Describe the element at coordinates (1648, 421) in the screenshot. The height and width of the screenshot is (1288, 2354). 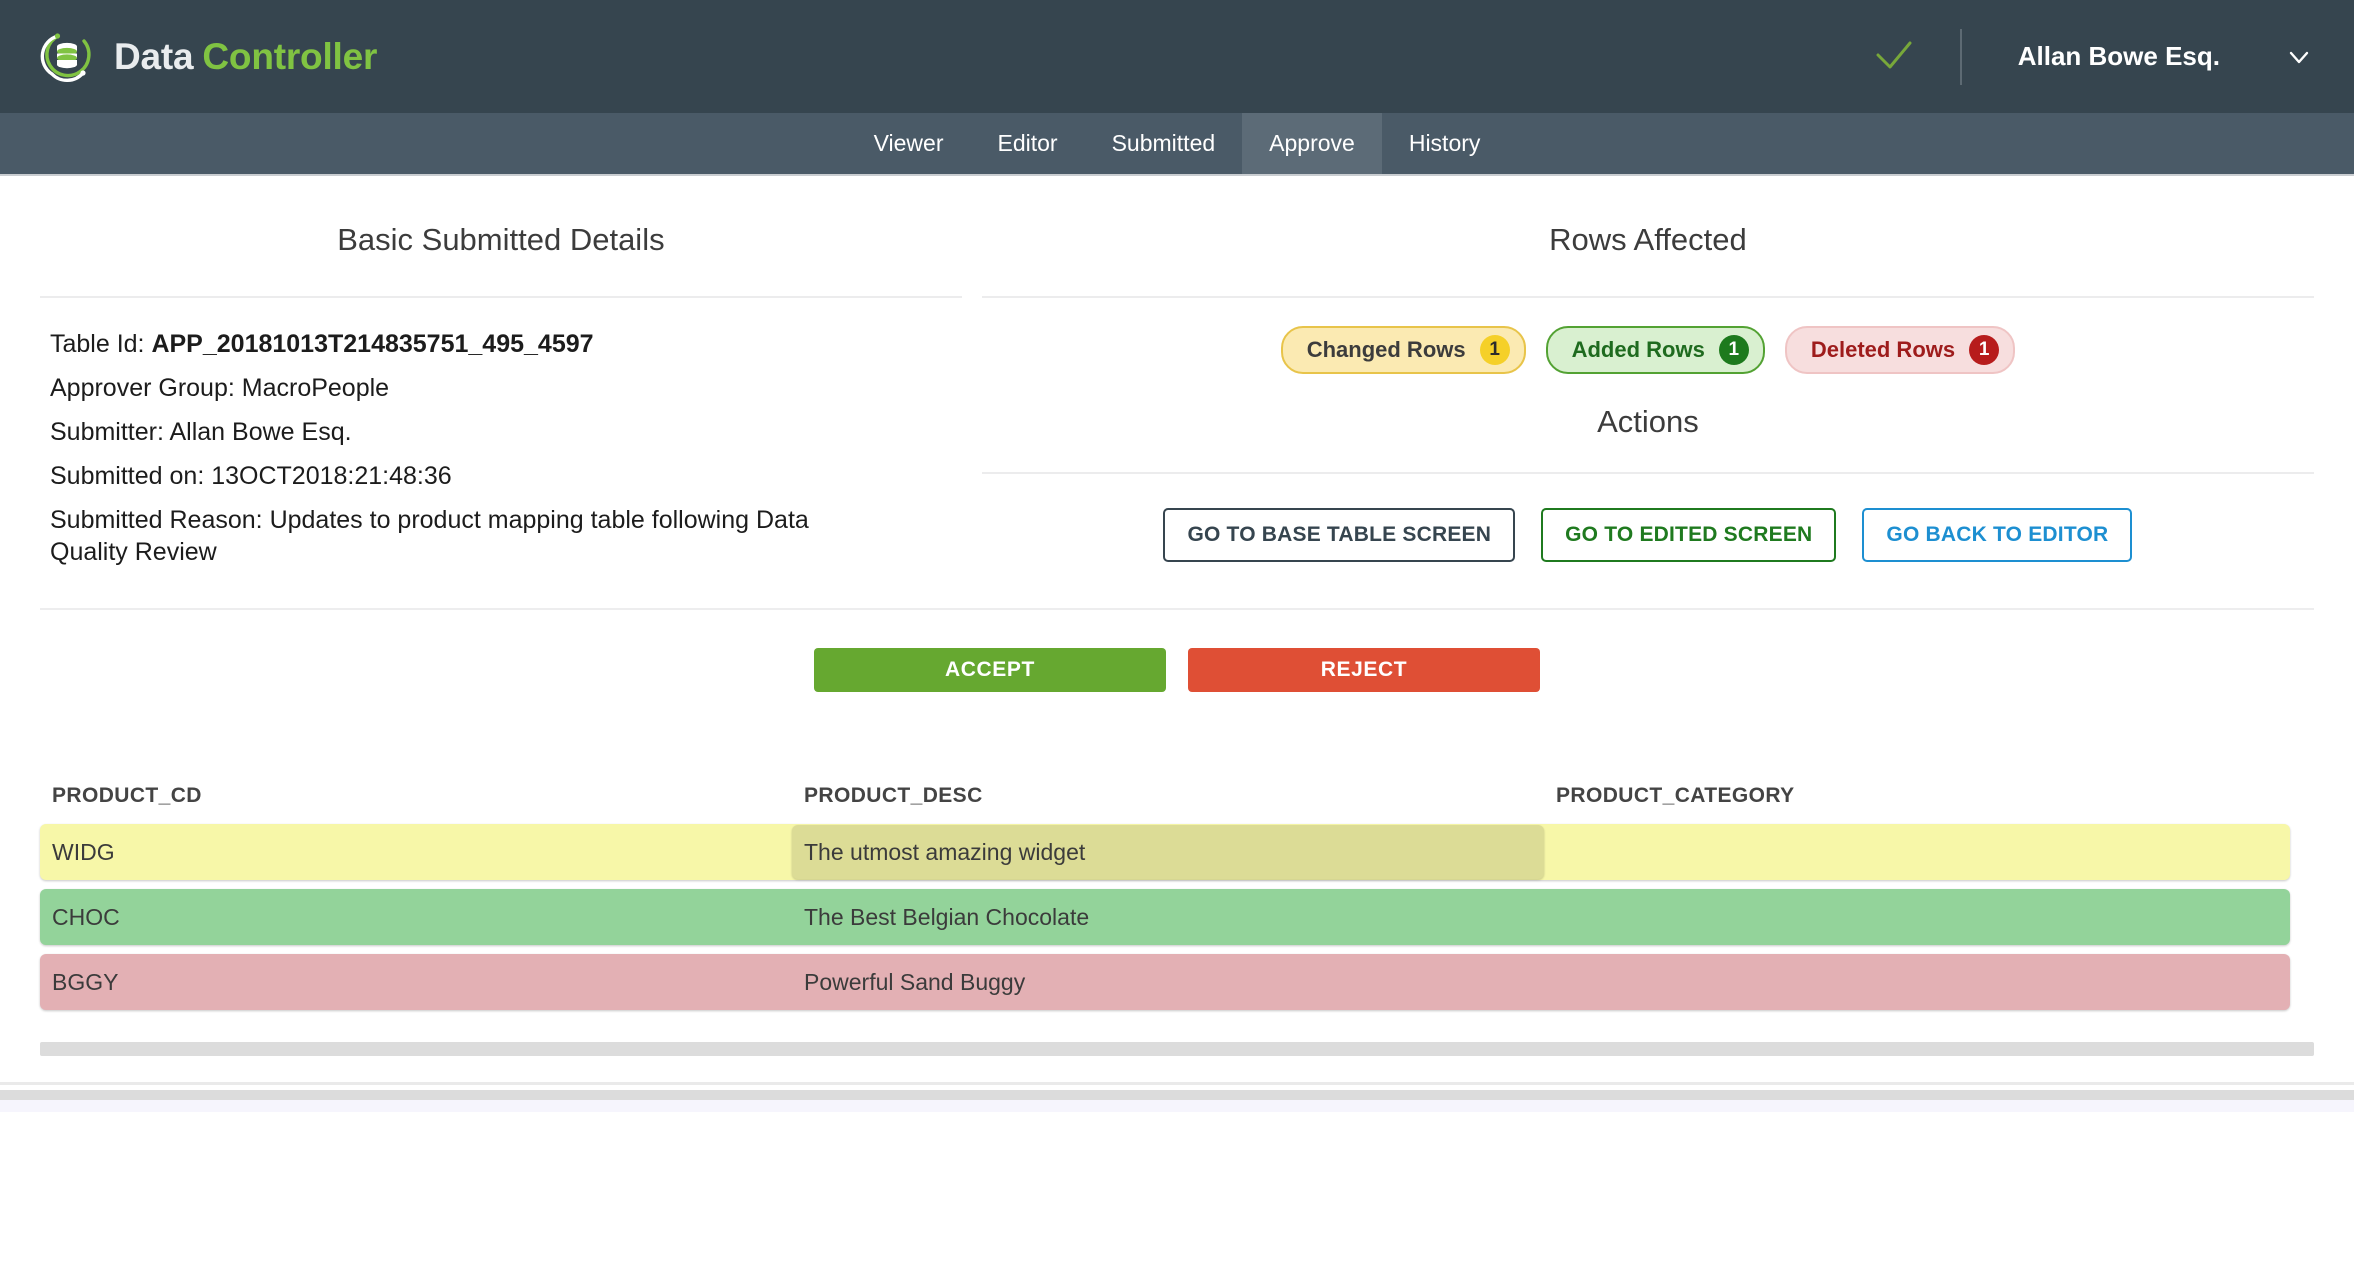
I see `actions-title: Actions` at that location.